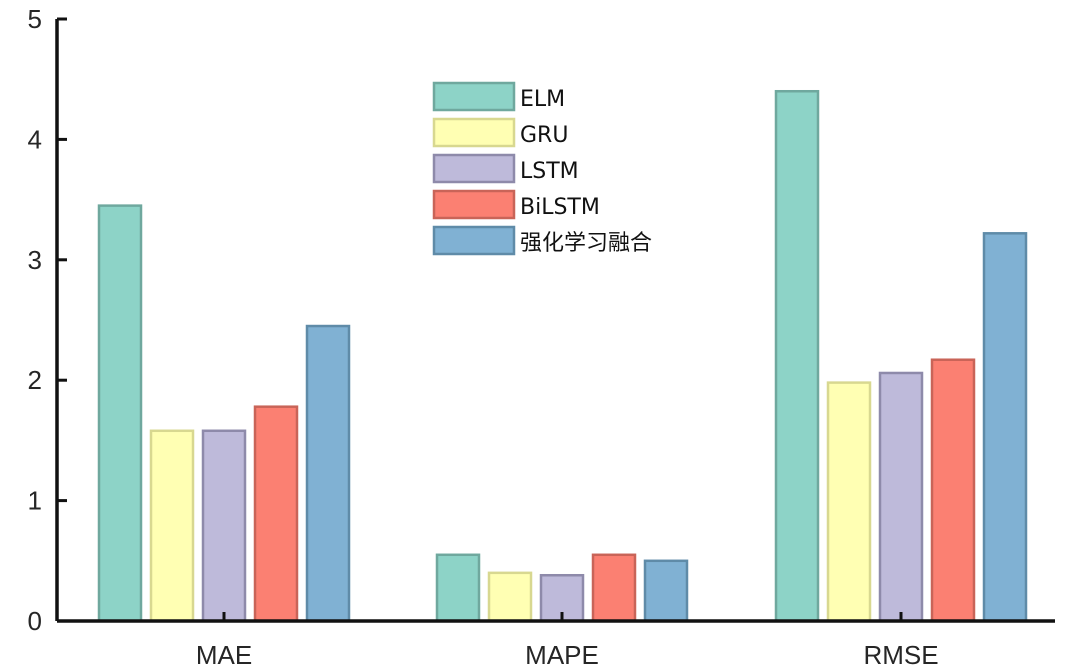 The image size is (1080, 671). What do you see at coordinates (562, 655) in the screenshot?
I see `x-tick-label: MAPE` at bounding box center [562, 655].